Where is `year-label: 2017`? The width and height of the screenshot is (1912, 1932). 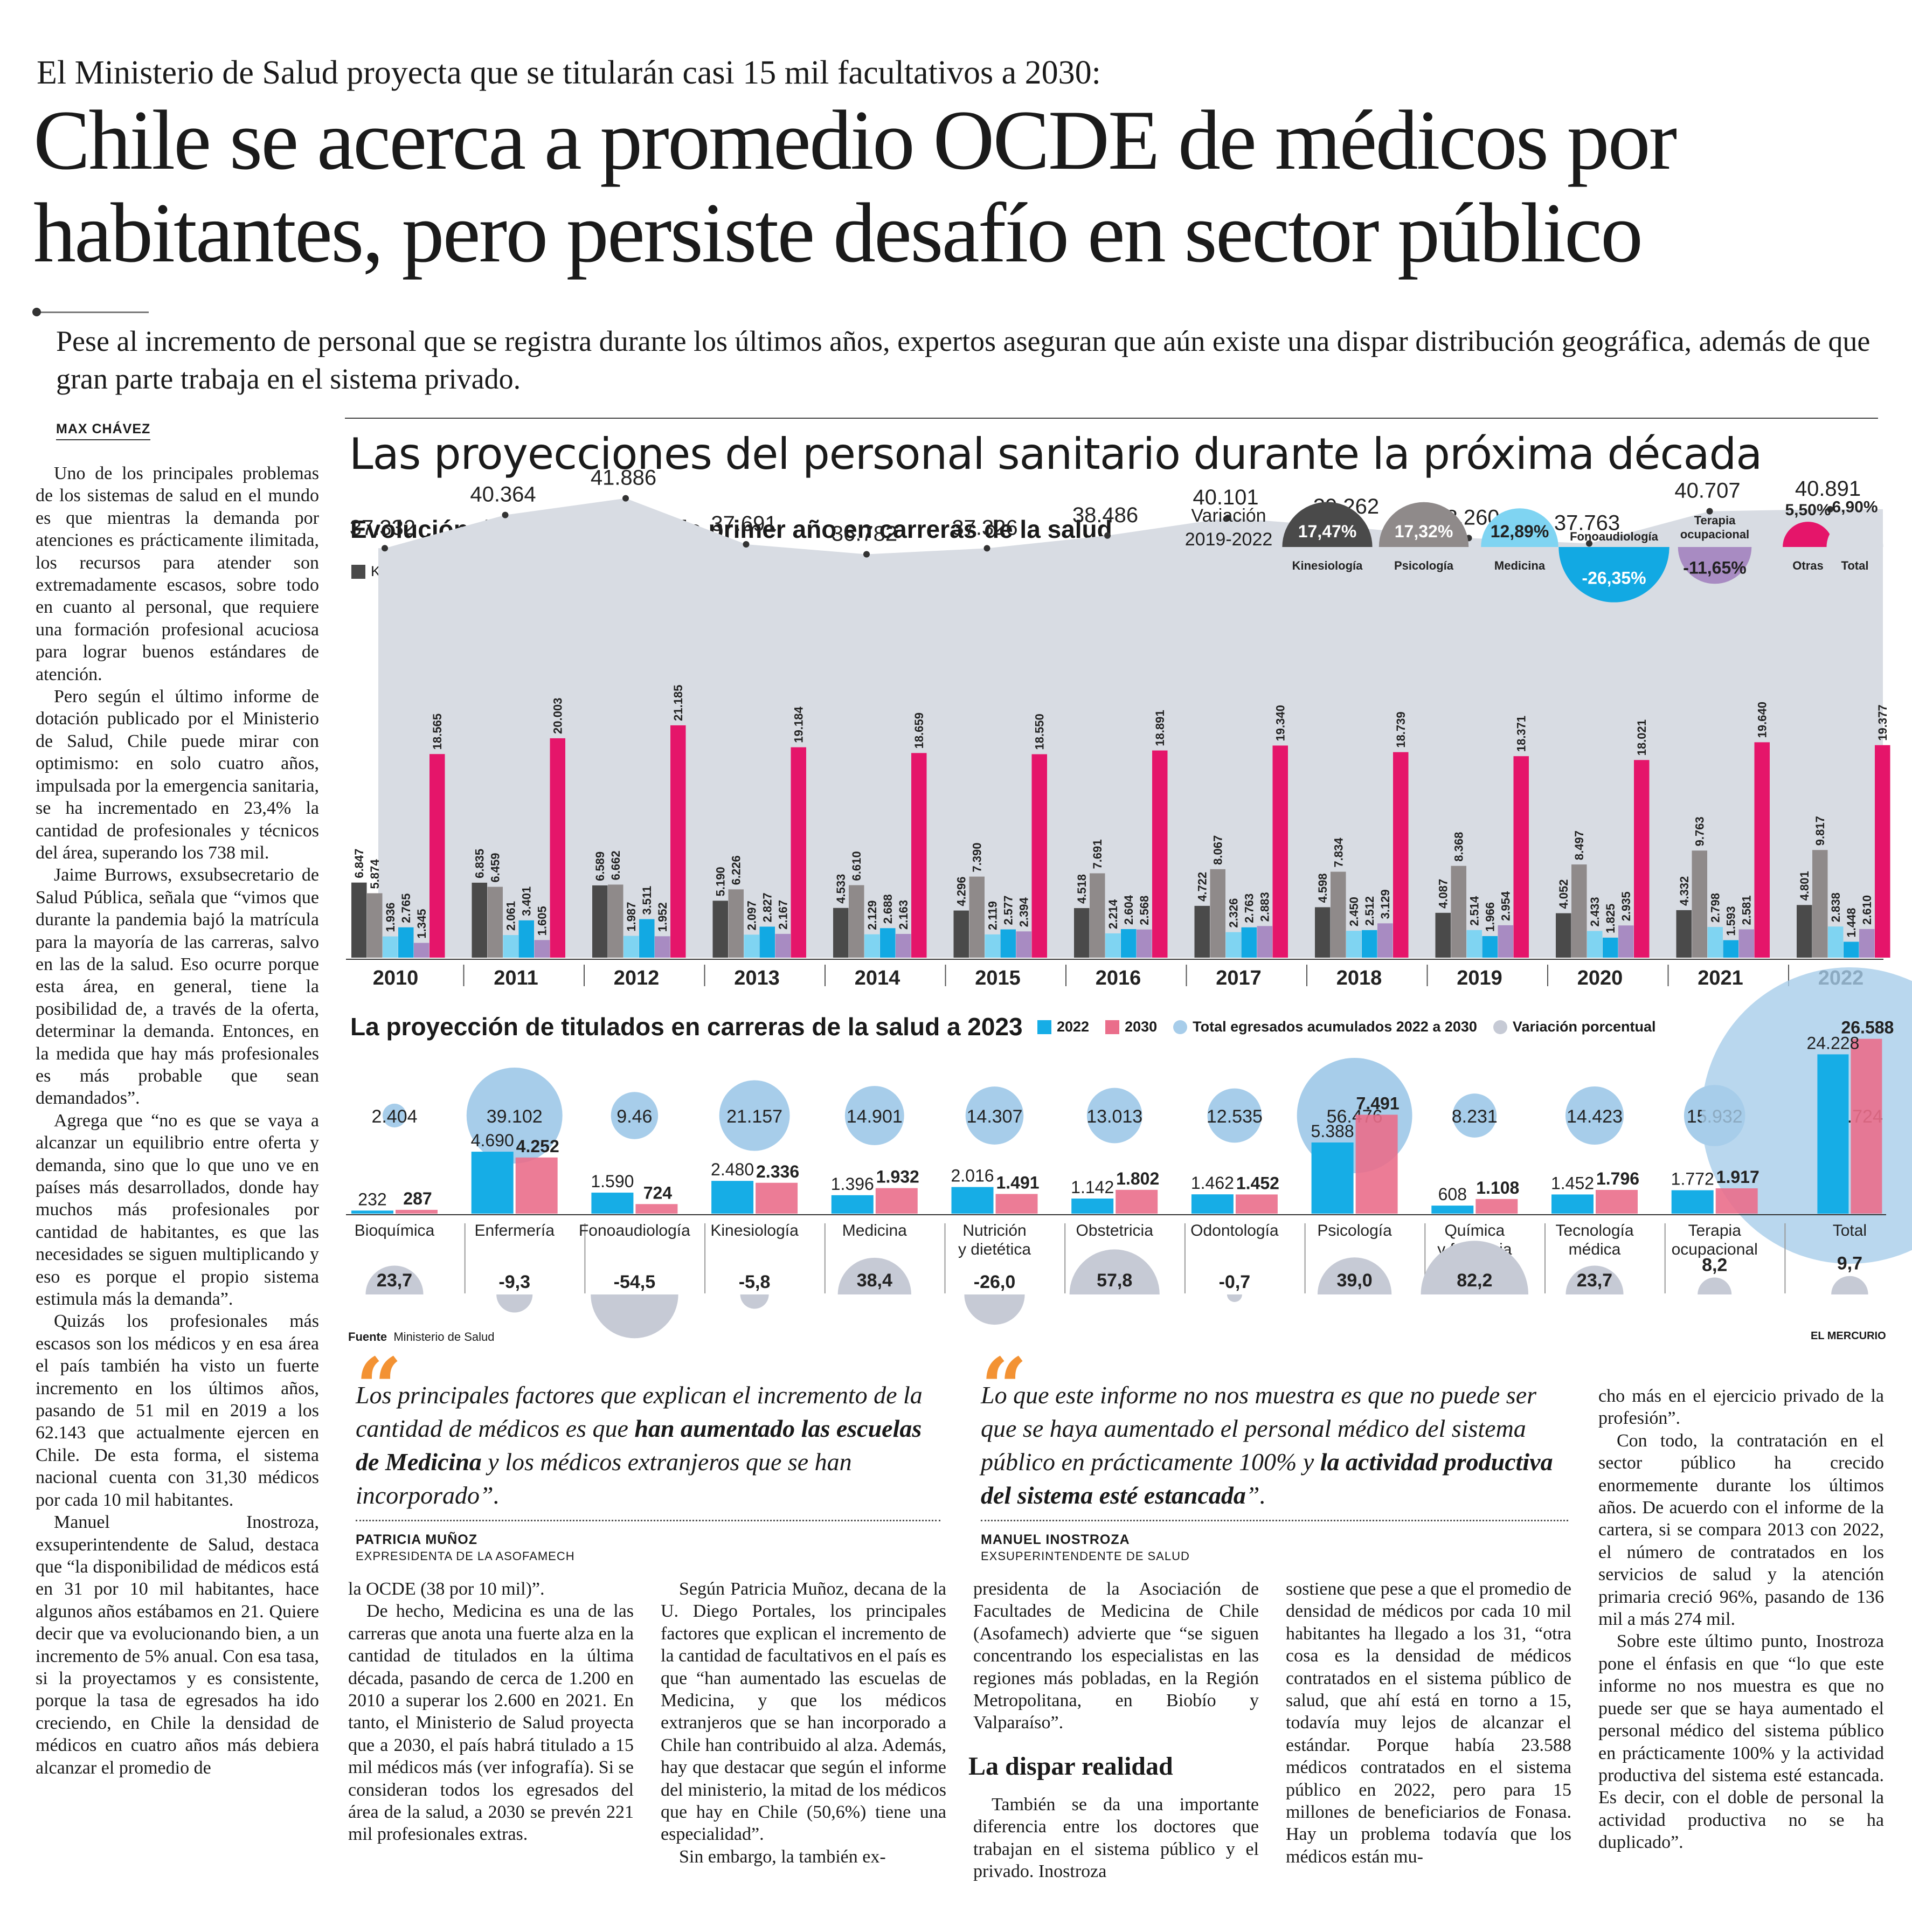
year-label: 2017 is located at coordinates (1239, 978).